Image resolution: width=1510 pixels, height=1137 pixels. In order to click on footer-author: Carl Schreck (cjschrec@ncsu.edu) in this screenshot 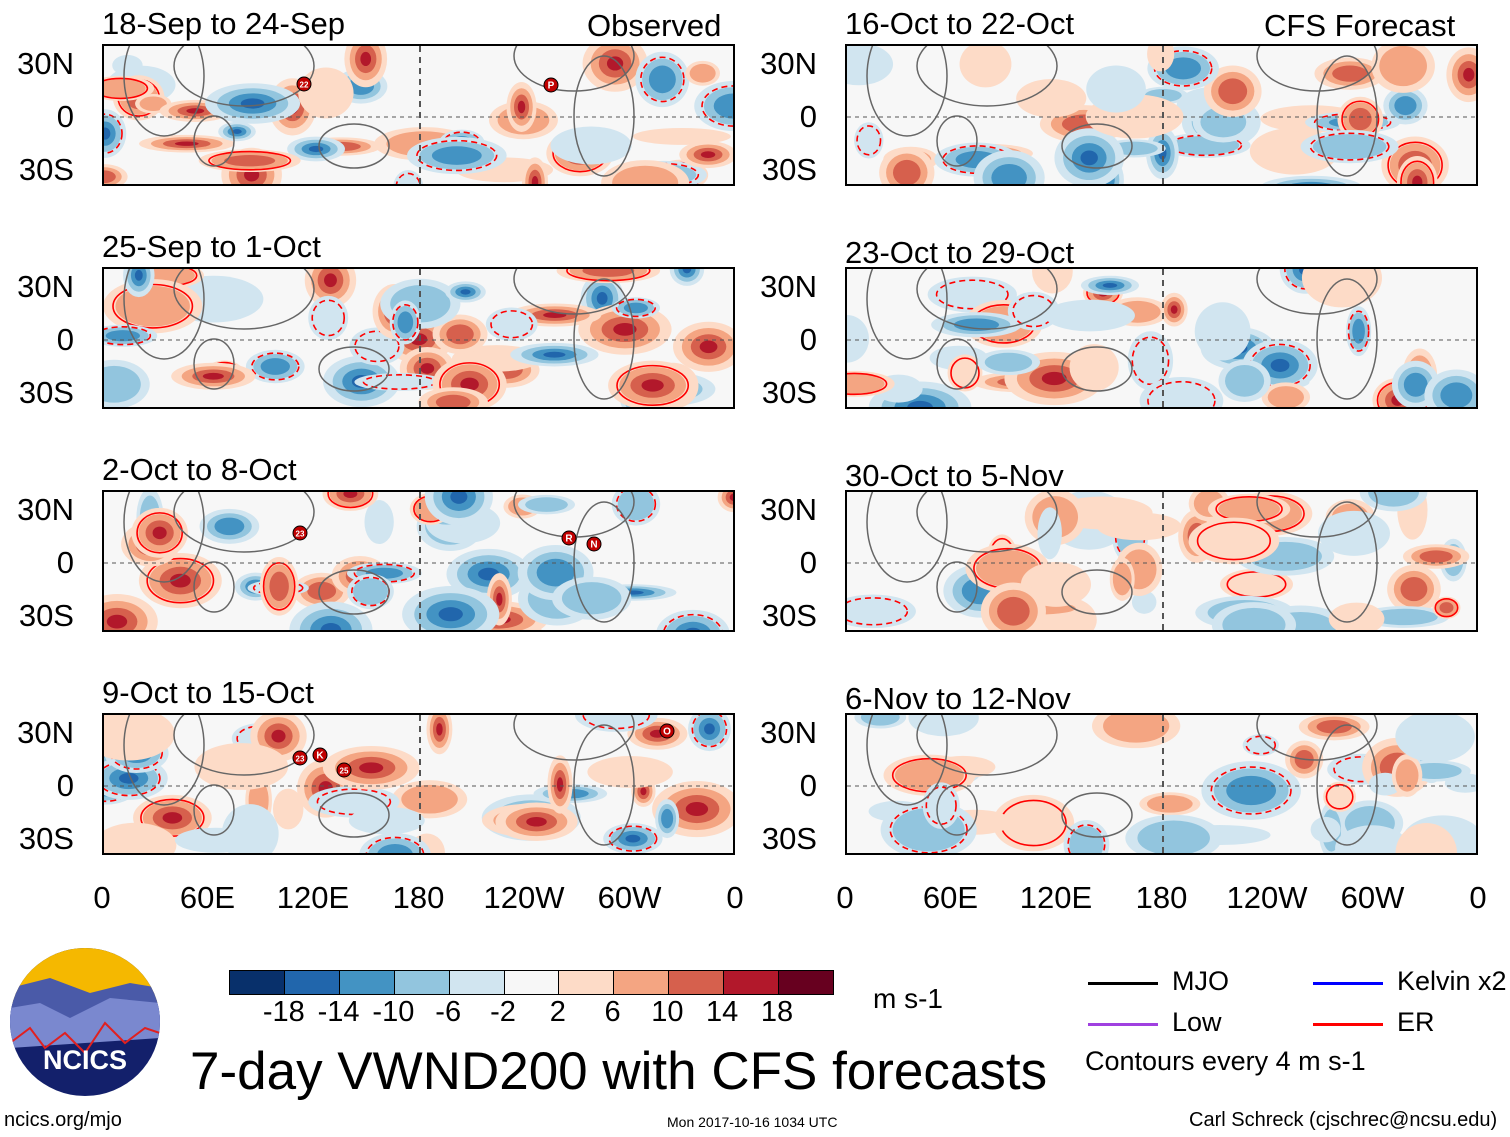, I will do `click(1343, 1120)`.